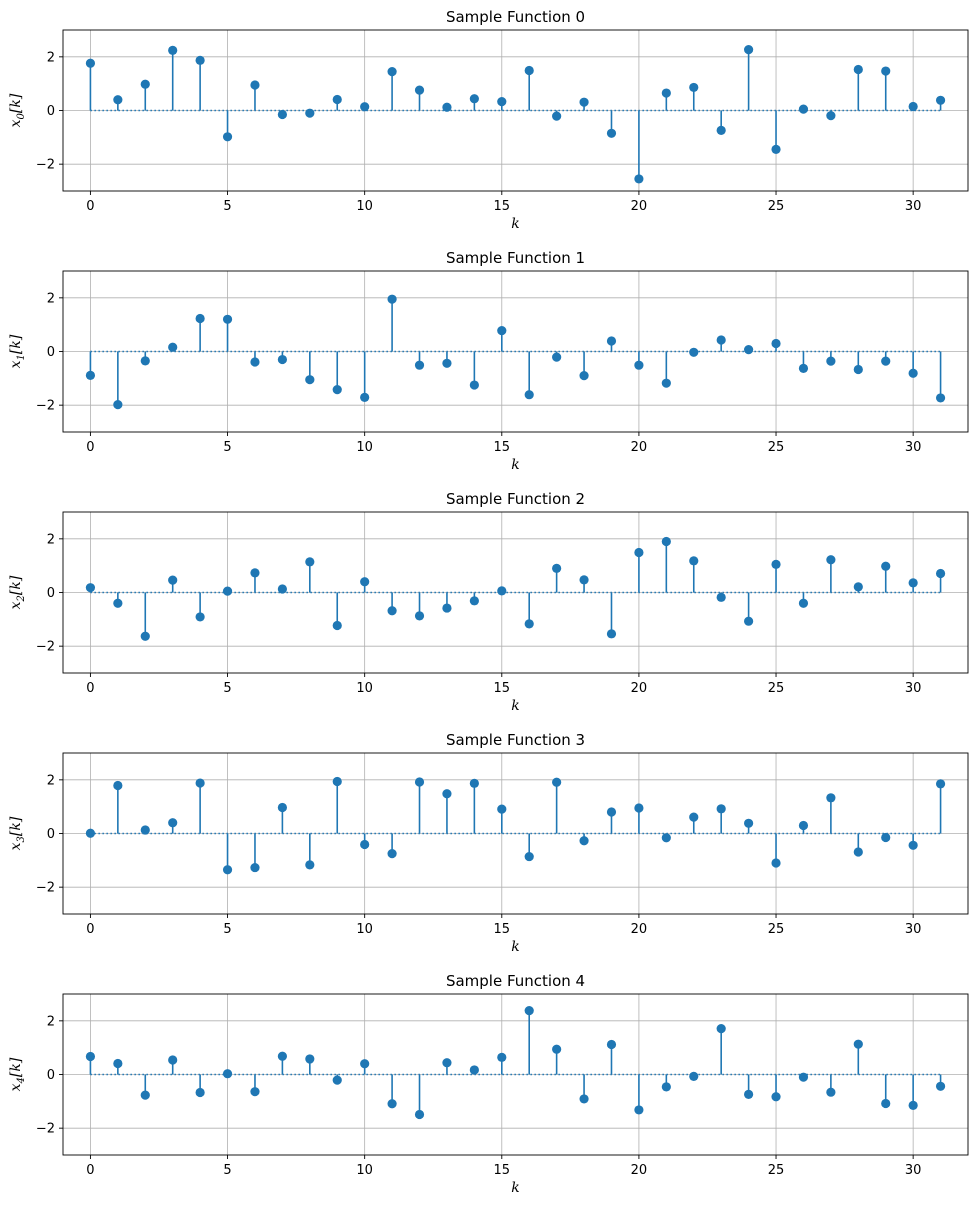  I want to click on subplot-title: Sample Function 4, so click(515, 981).